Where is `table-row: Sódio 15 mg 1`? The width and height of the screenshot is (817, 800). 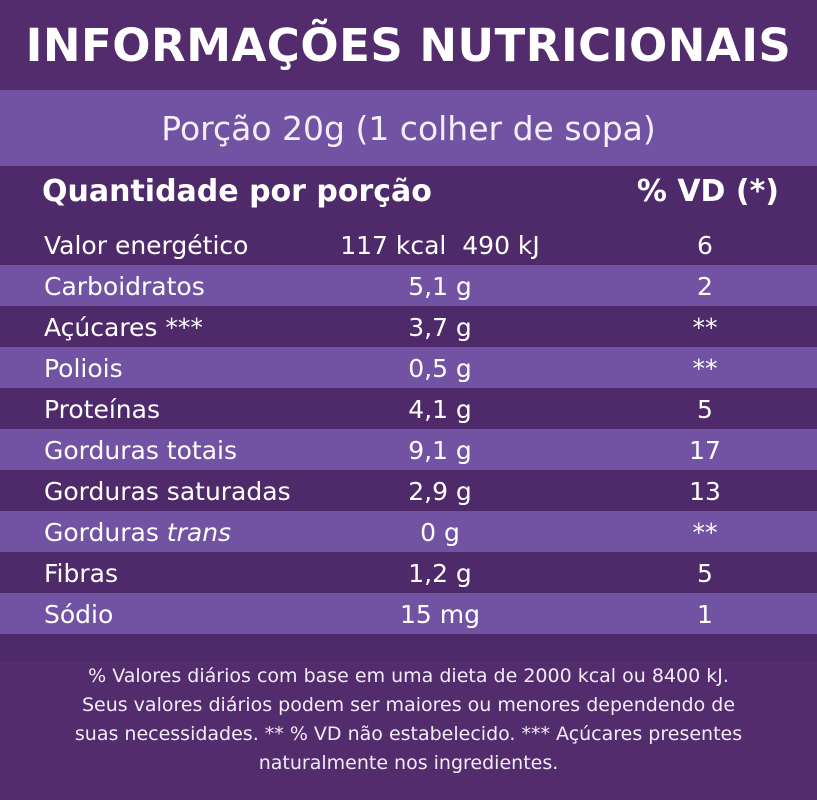
table-row: Sódio 15 mg 1 is located at coordinates (408, 613).